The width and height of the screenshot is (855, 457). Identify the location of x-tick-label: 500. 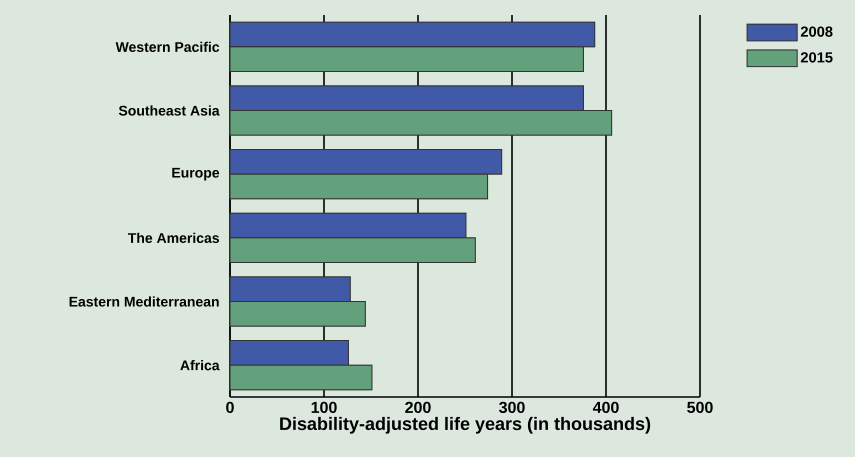
(700, 408).